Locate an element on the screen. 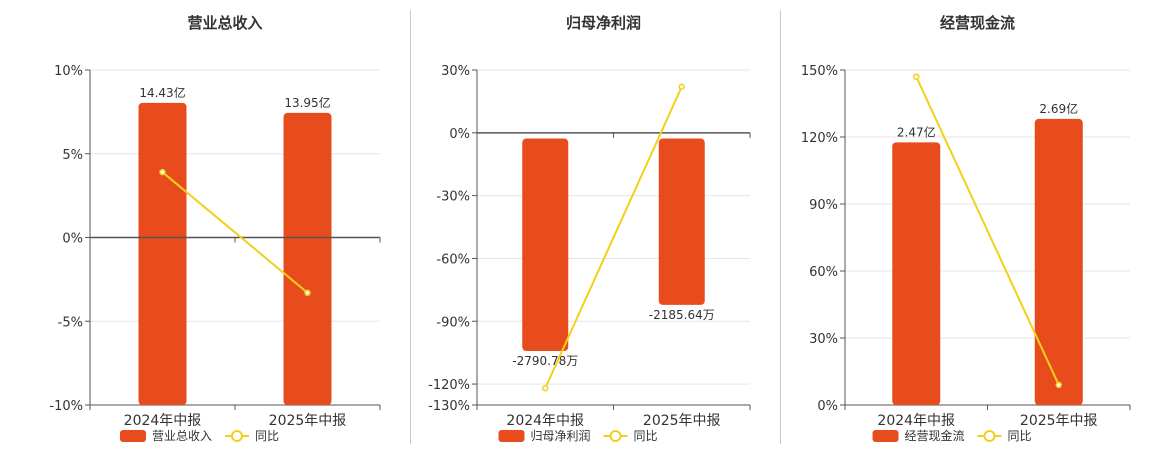 Image resolution: width=1160 pixels, height=450 pixels. y-tick-label: 5% is located at coordinates (72, 155).